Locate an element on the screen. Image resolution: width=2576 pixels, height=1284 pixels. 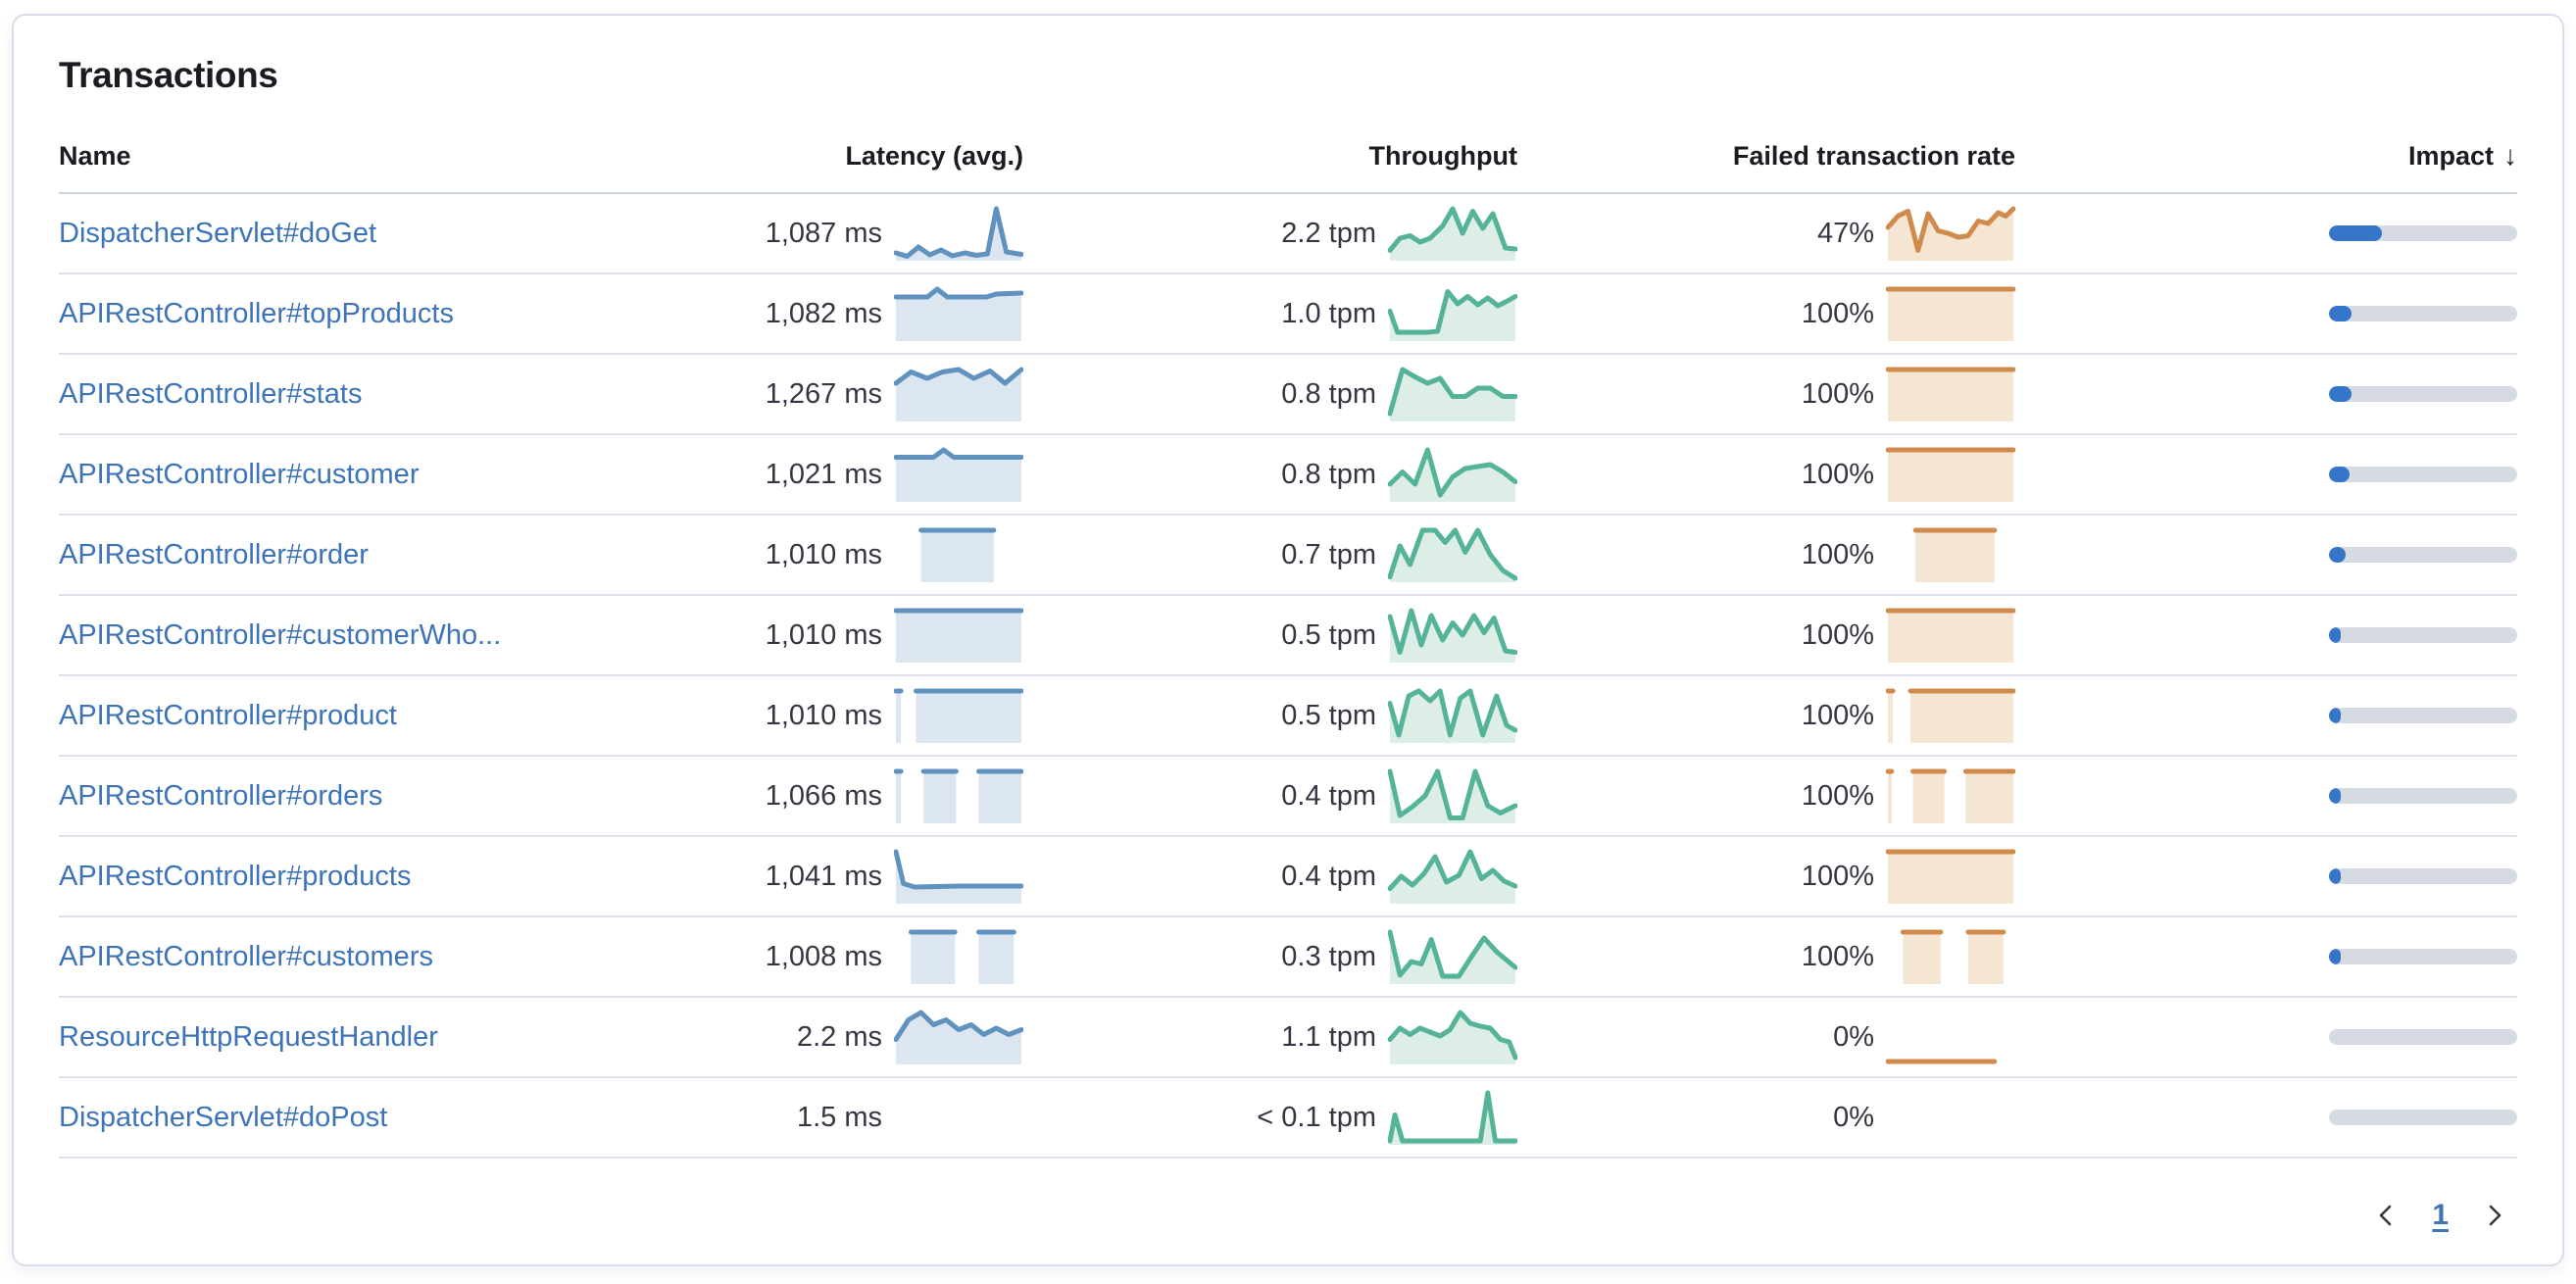
throughput-value: 0.8 tpm is located at coordinates (1328, 393).